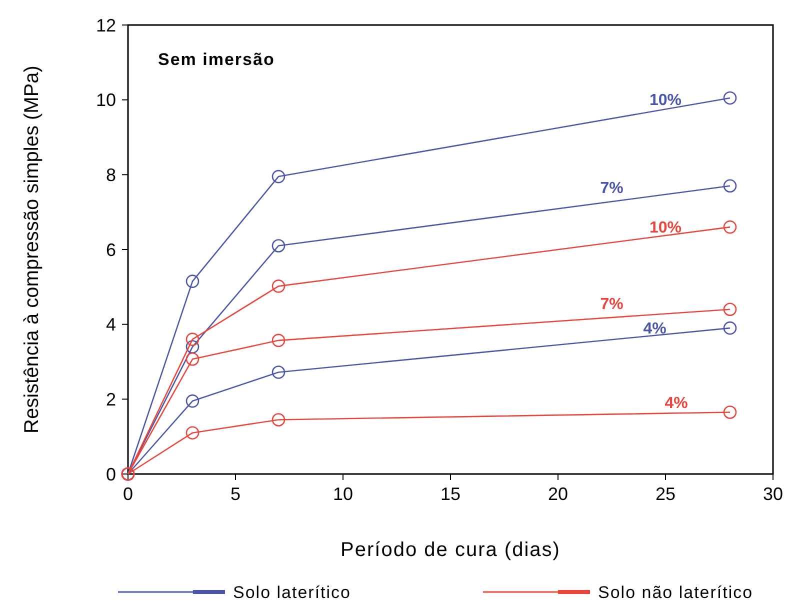 The width and height of the screenshot is (795, 609). Describe the element at coordinates (111, 399) in the screenshot. I see `y-tick-label: 2` at that location.